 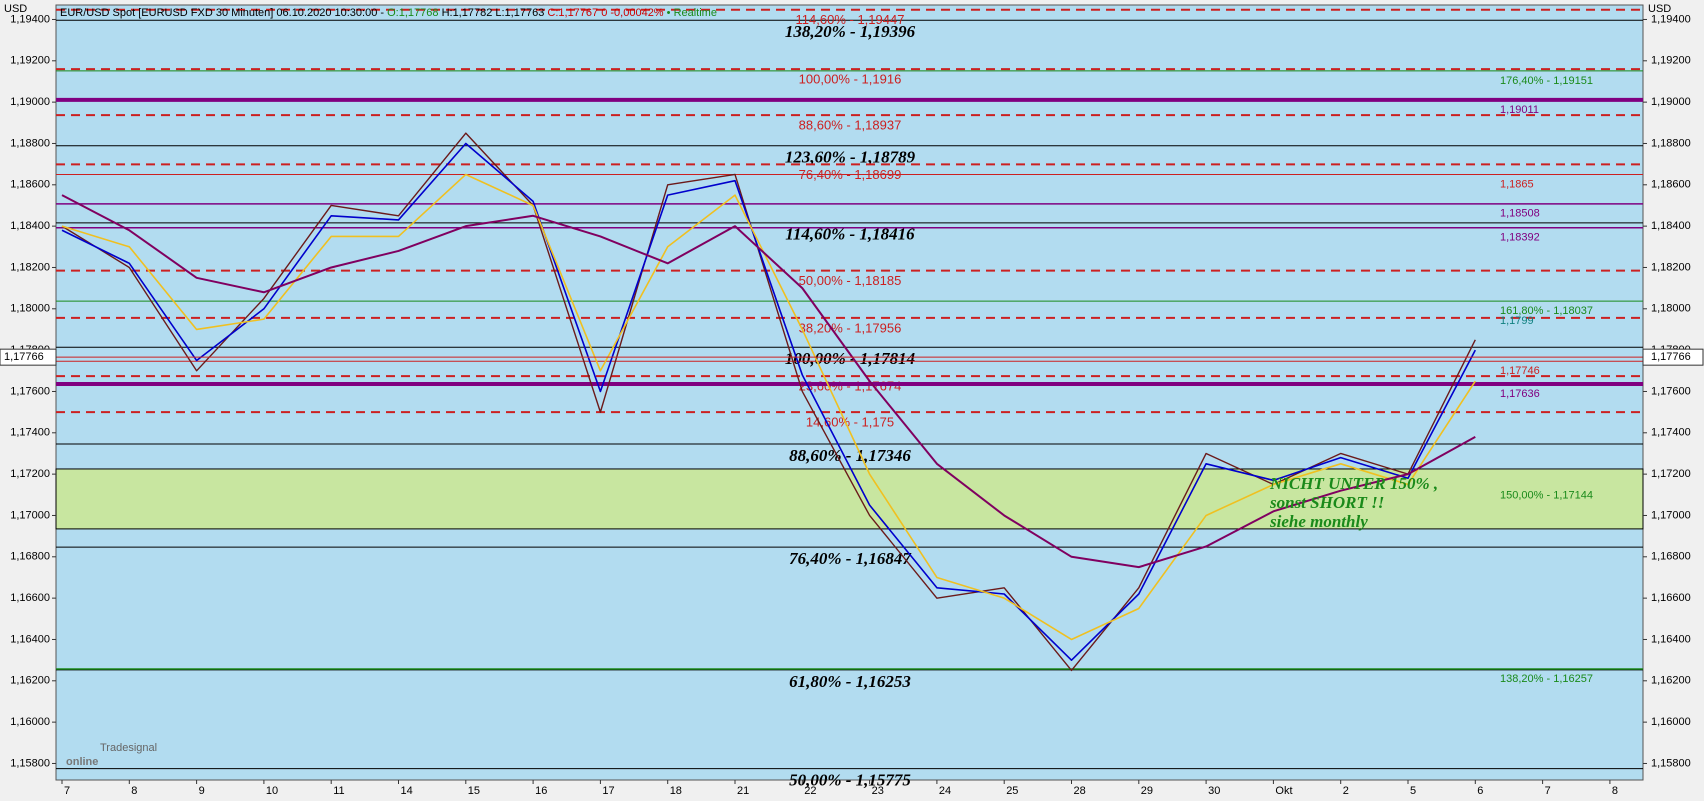 I want to click on logo-small: Tradesignal, so click(x=128, y=748).